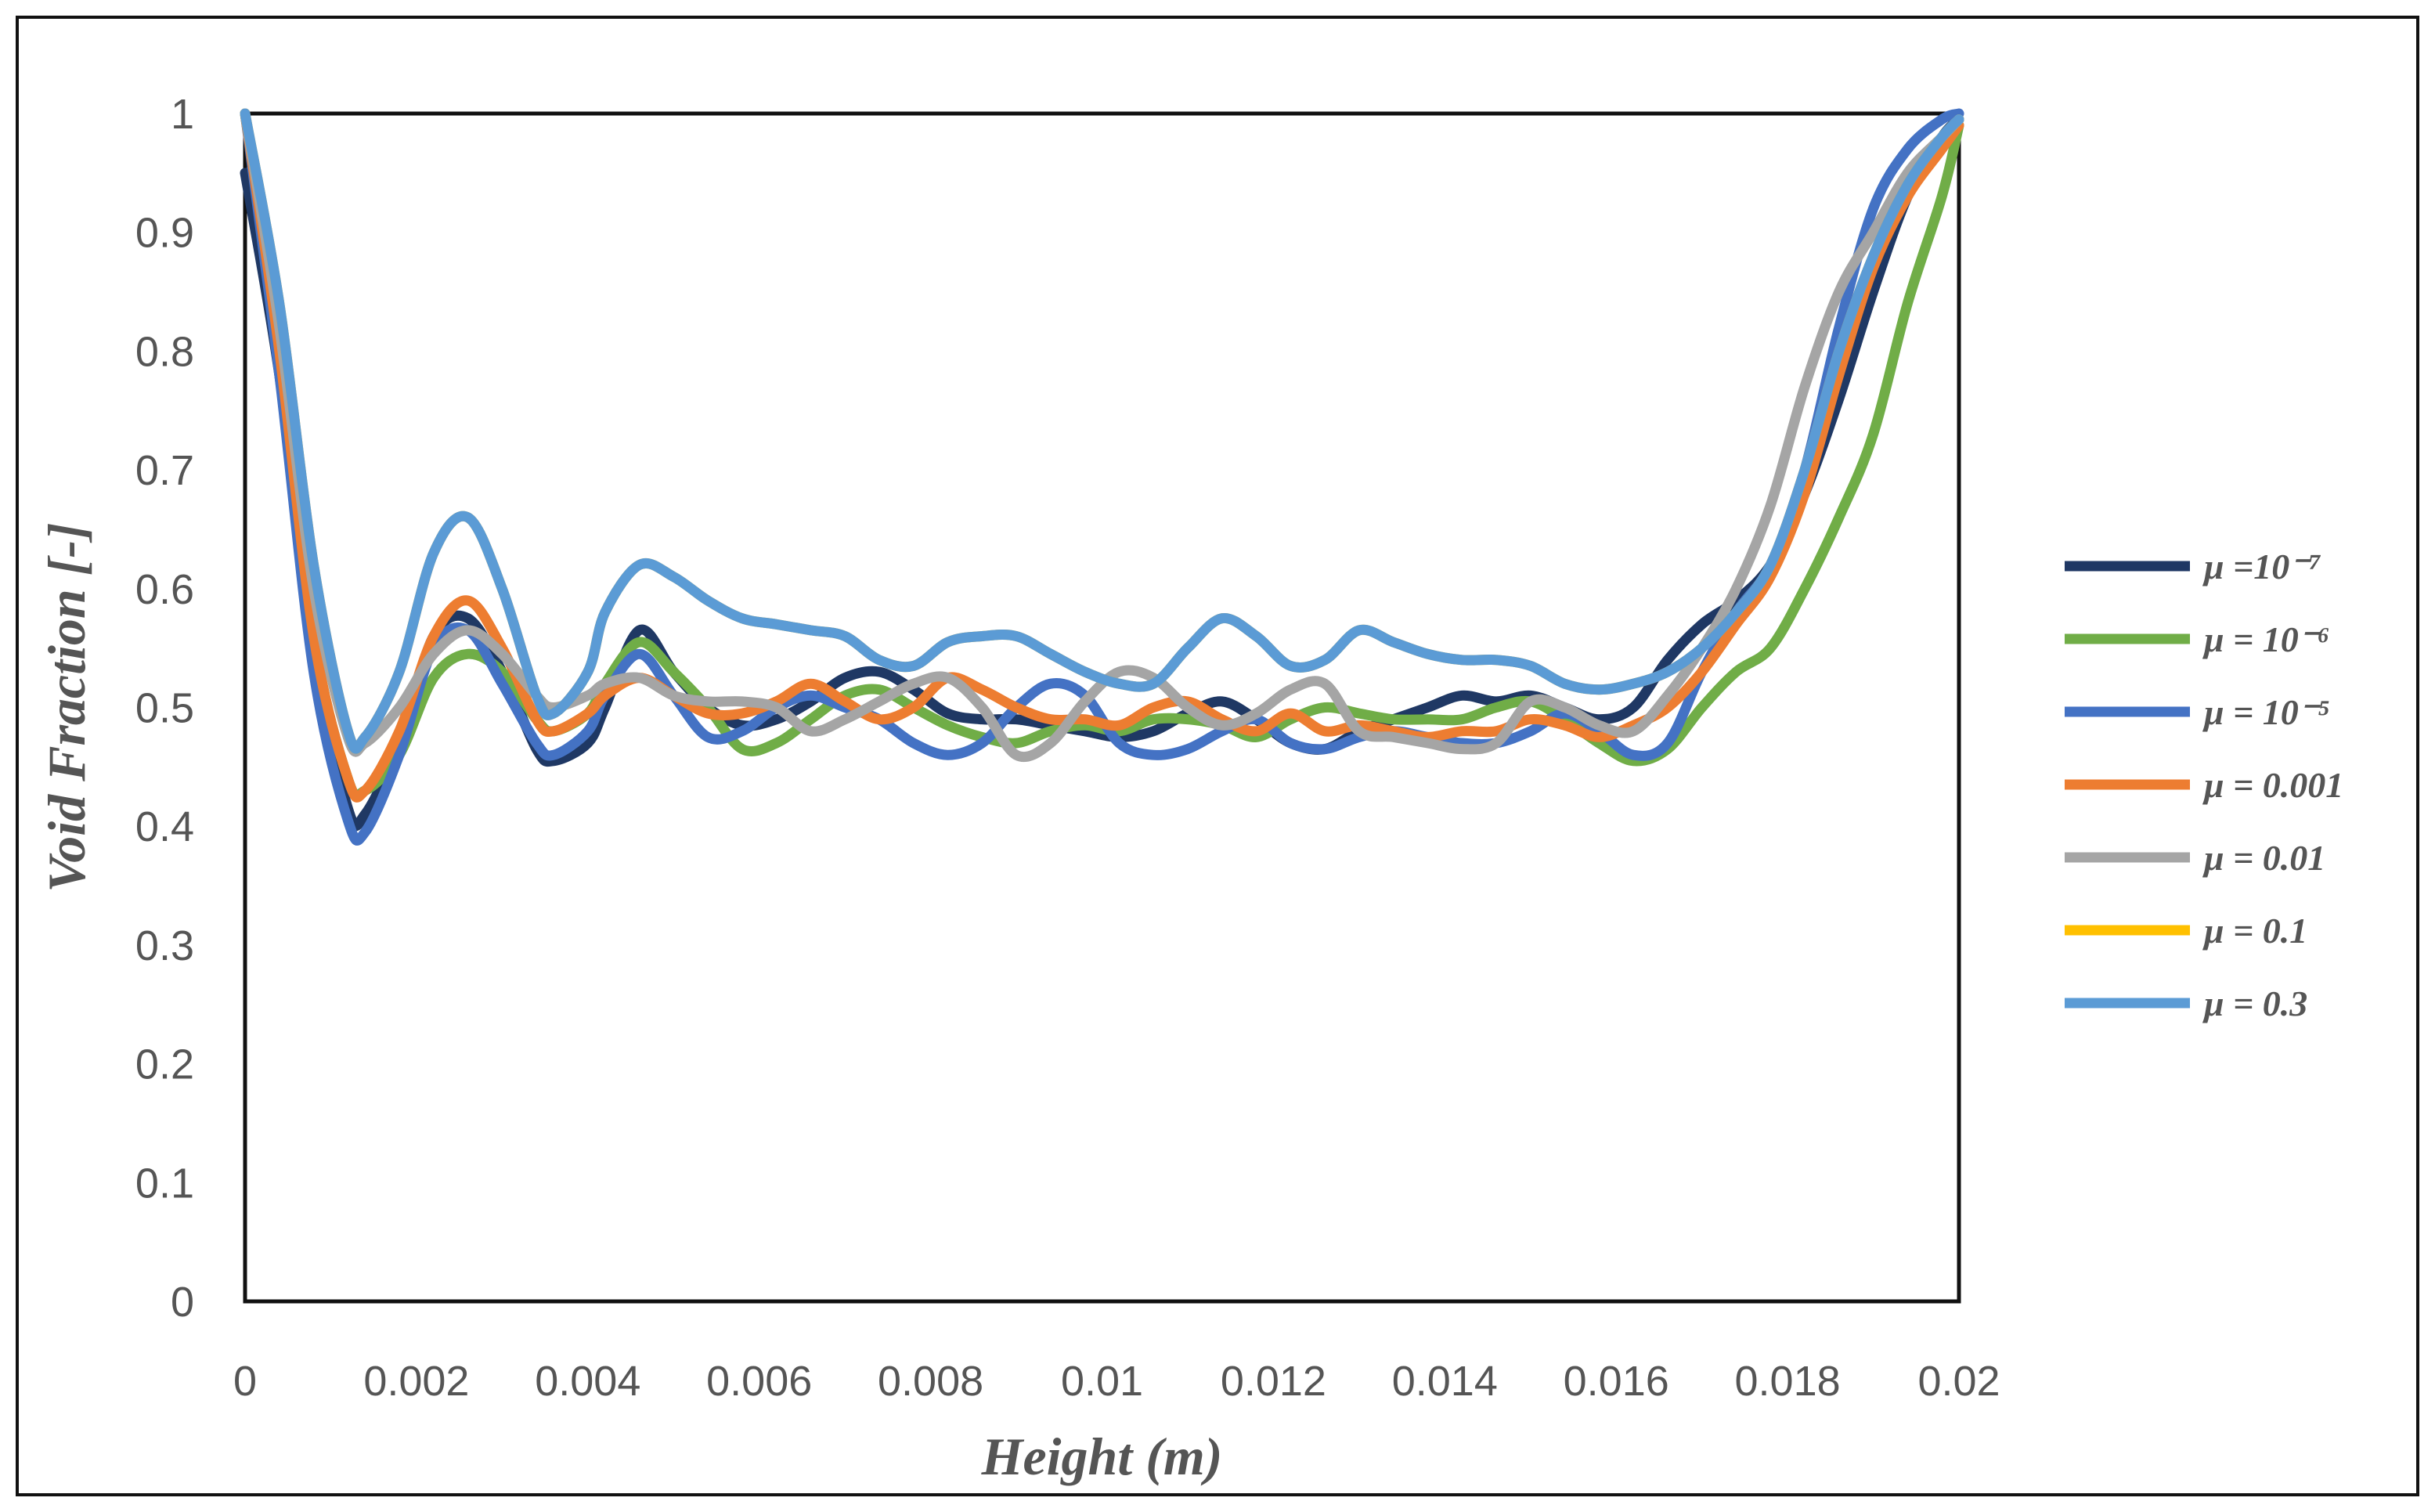  I want to click on x-tick-label: 0.008, so click(930, 1381).